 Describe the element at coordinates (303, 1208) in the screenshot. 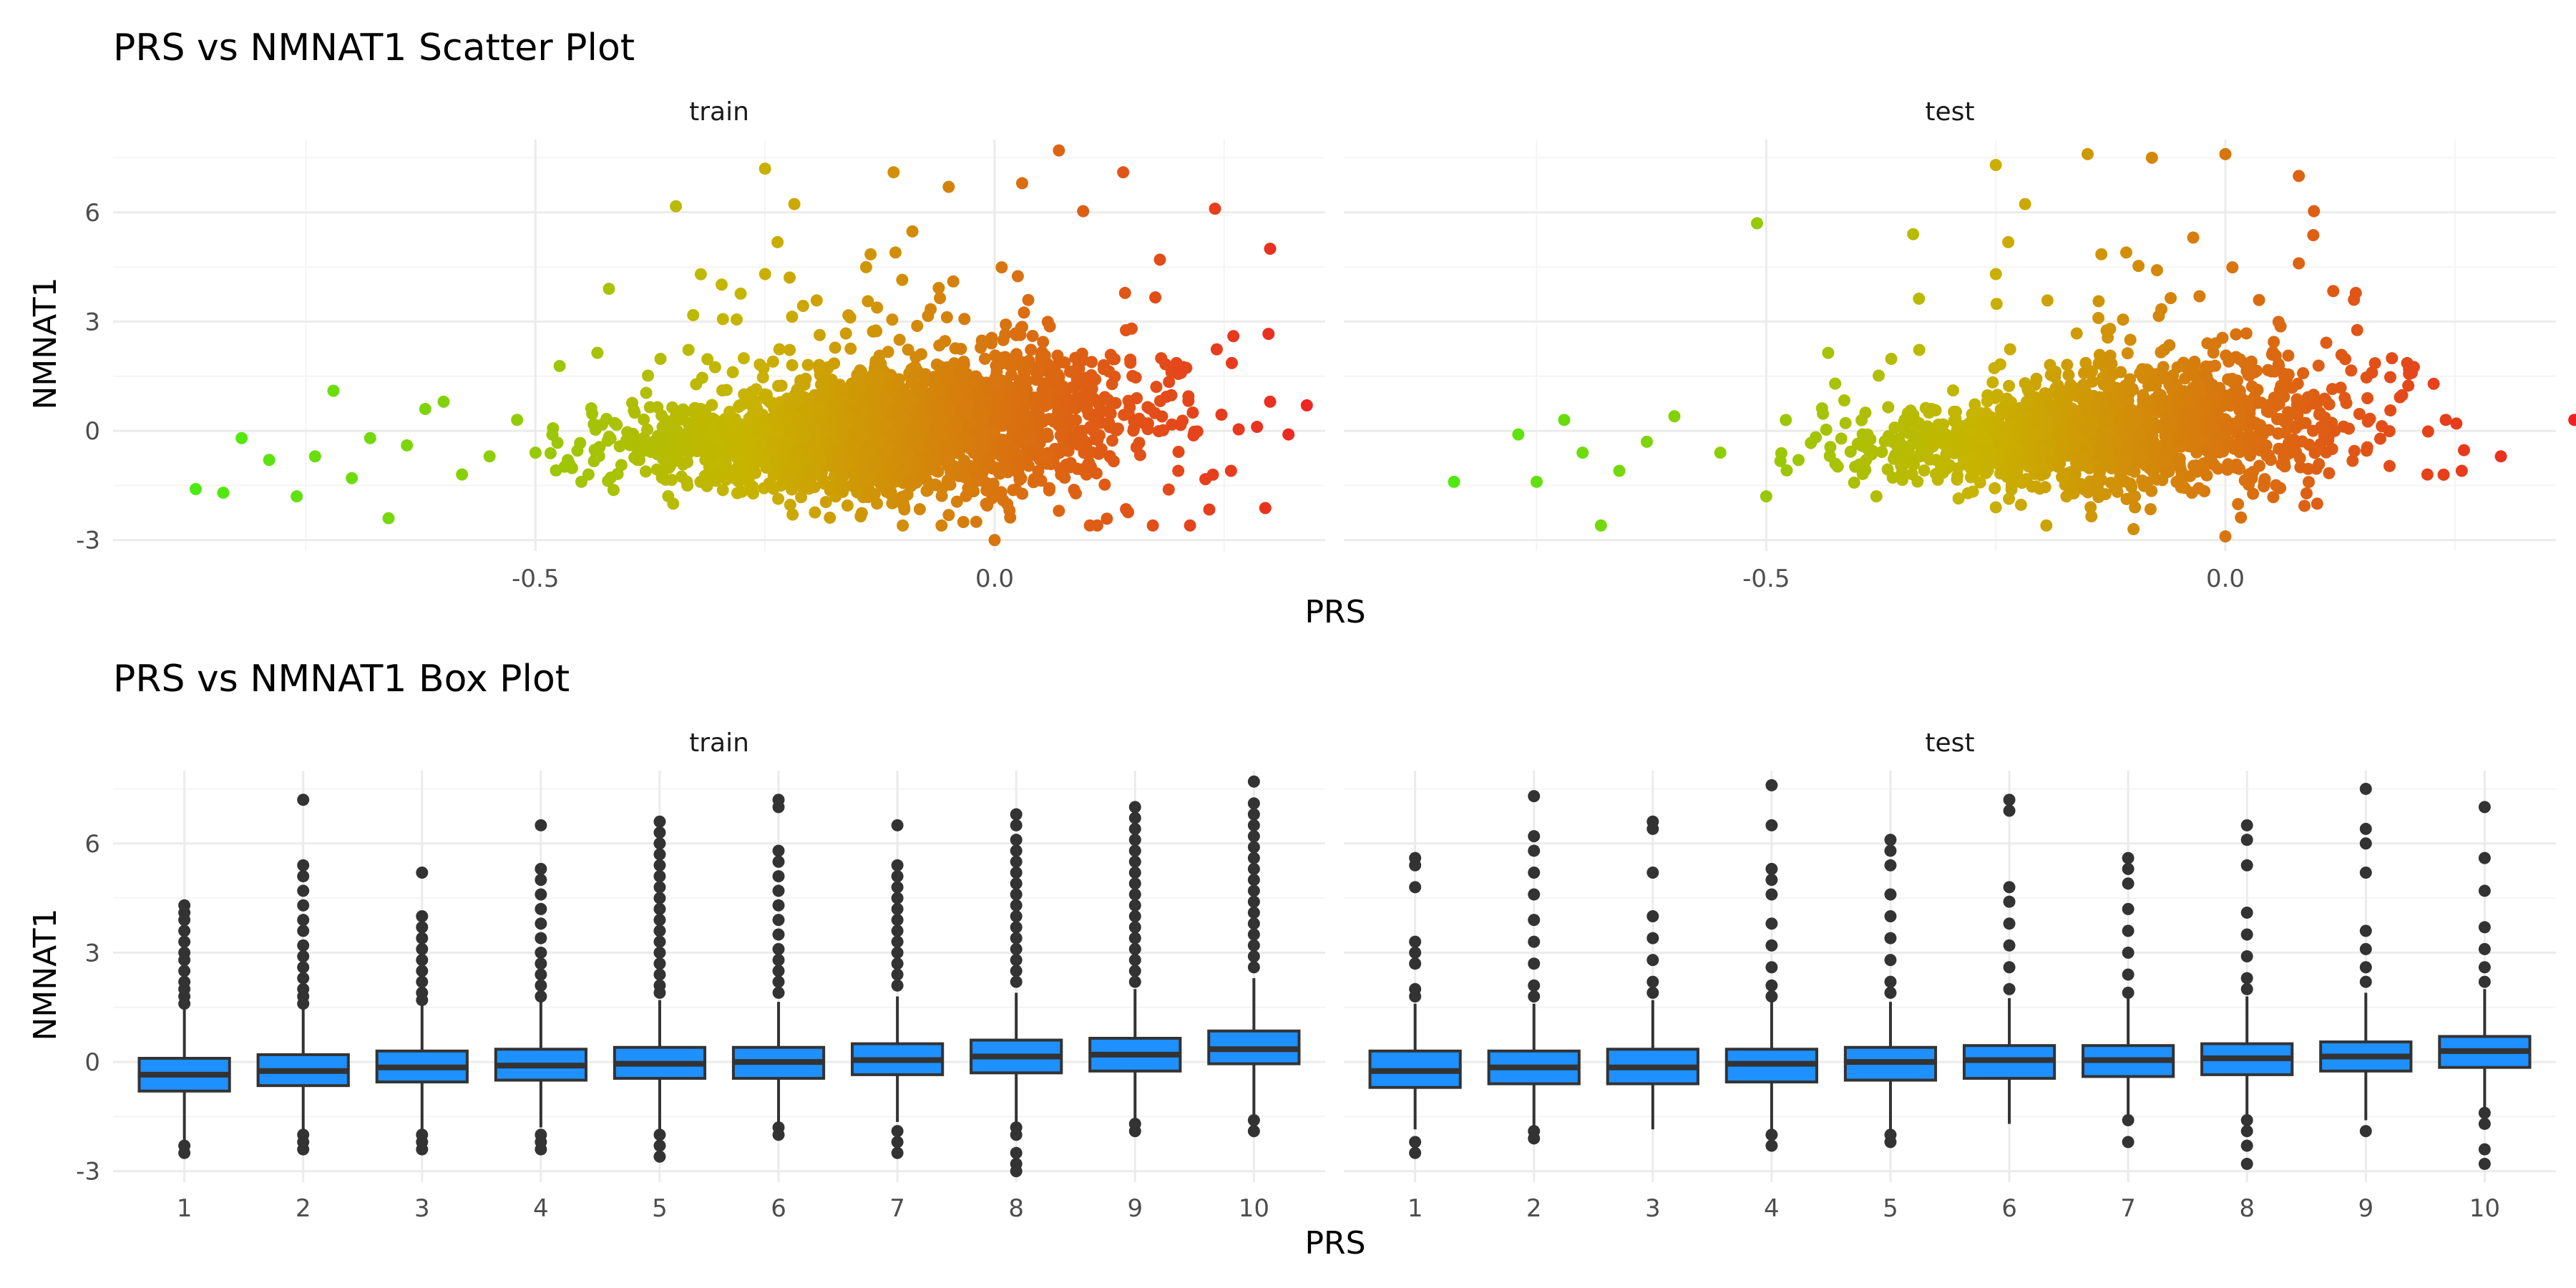

I see `box-x-tick-label: 2` at that location.